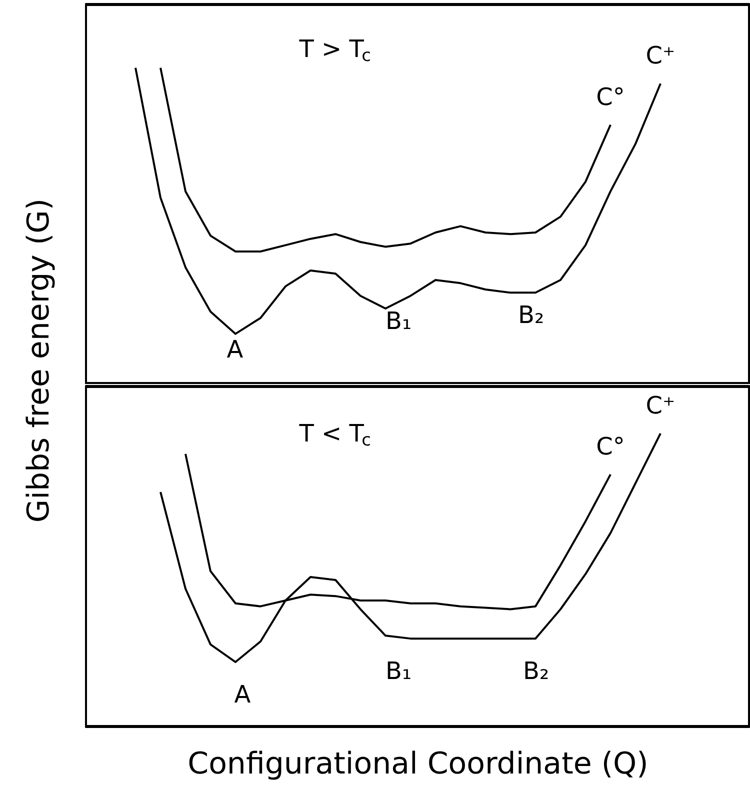  What do you see at coordinates (38, 360) in the screenshot?
I see `y-axis-title: Gibbs free energy (G)` at bounding box center [38, 360].